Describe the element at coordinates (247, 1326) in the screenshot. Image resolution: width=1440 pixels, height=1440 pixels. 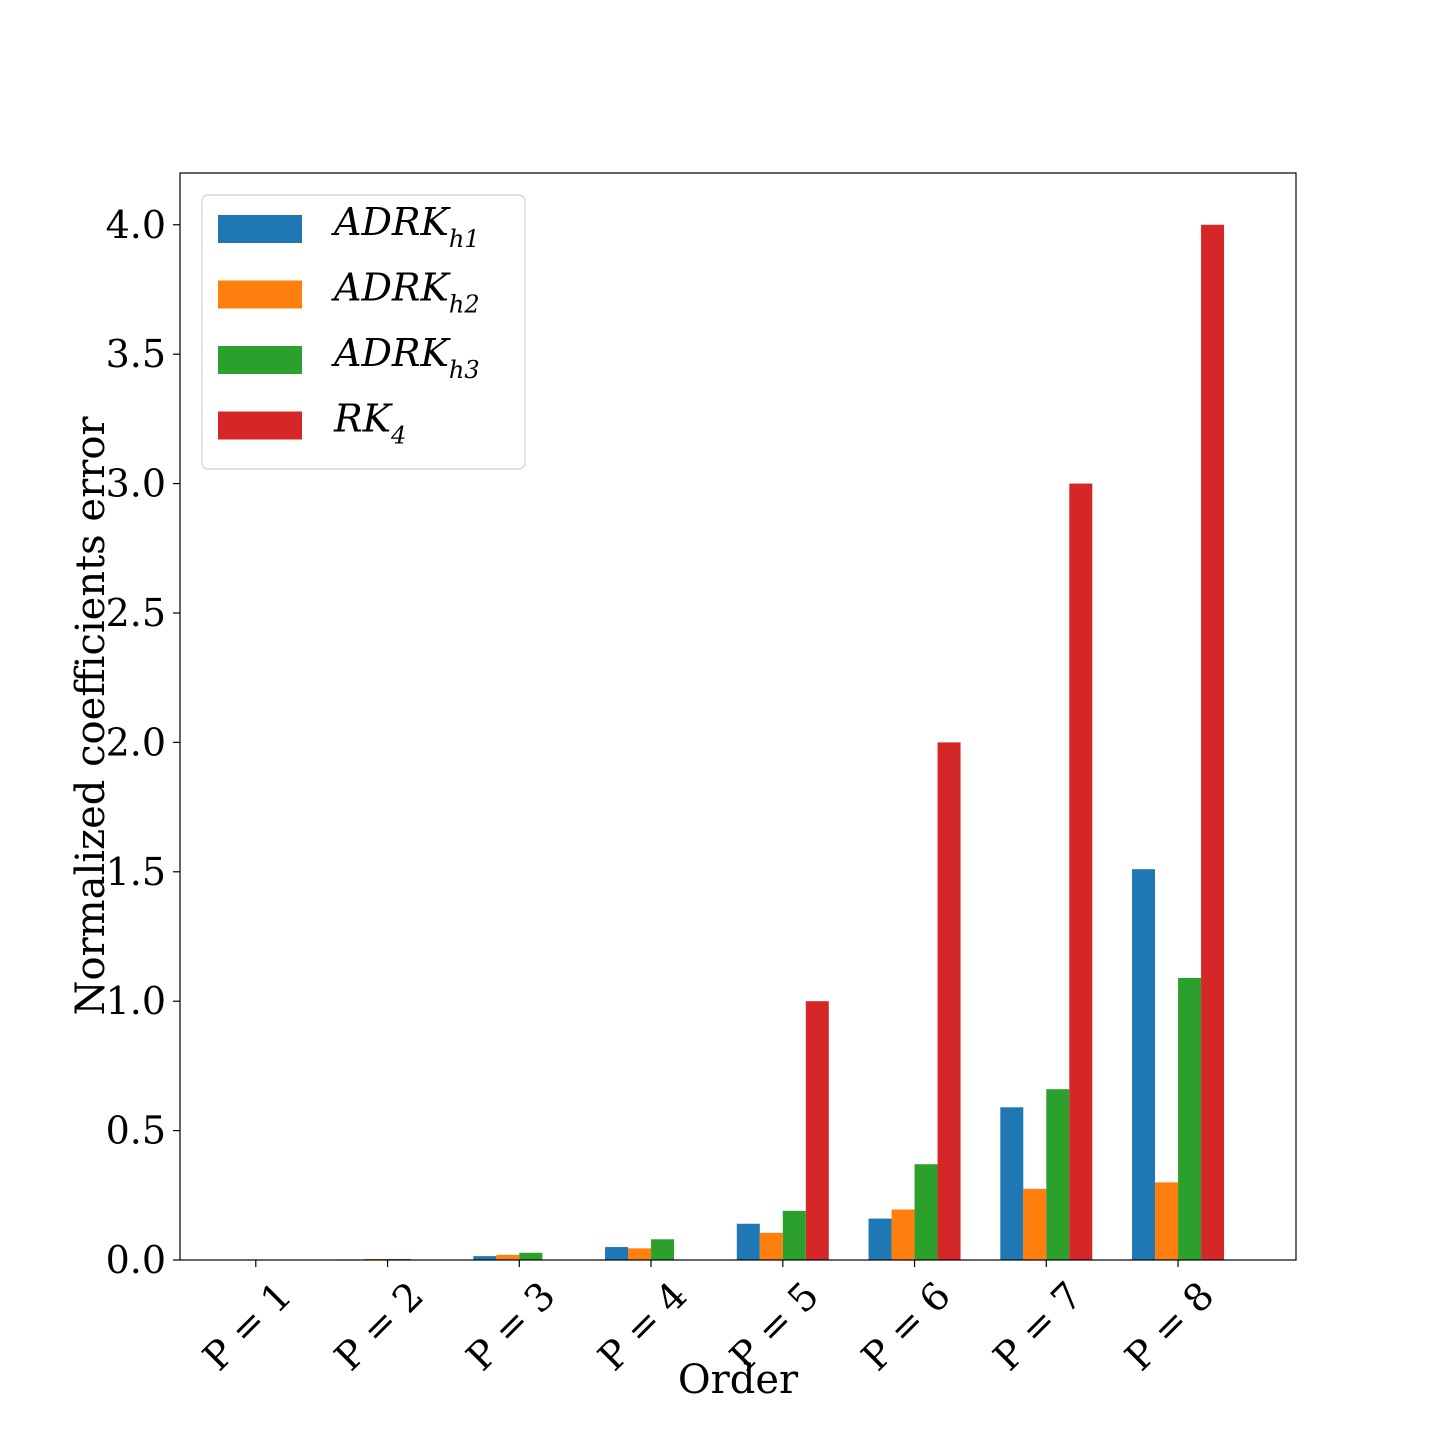
I see `x-tick-label: P = 1` at that location.